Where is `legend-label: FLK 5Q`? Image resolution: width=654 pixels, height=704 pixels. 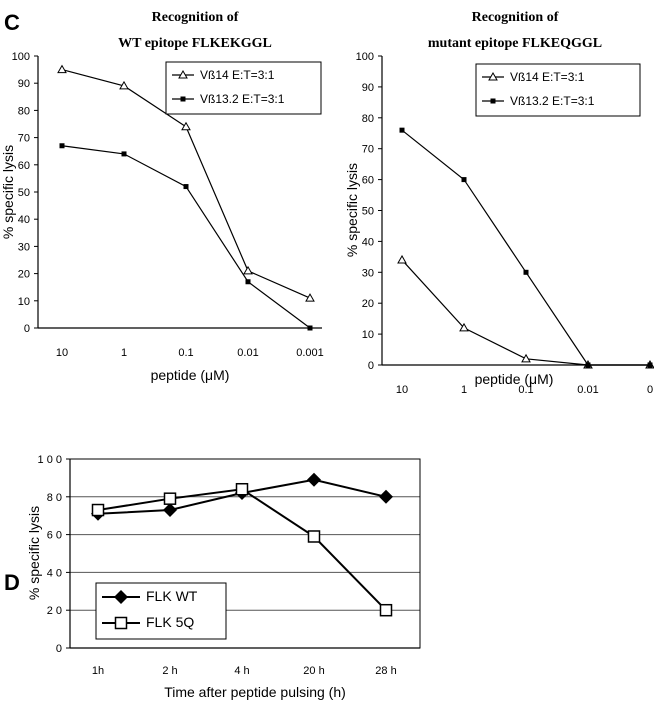
legend-label: FLK 5Q is located at coordinates (170, 622).